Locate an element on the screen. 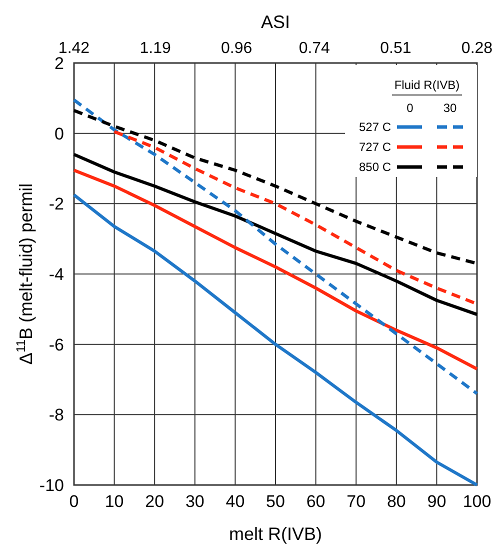  x-tick-label: 70 is located at coordinates (356, 501).